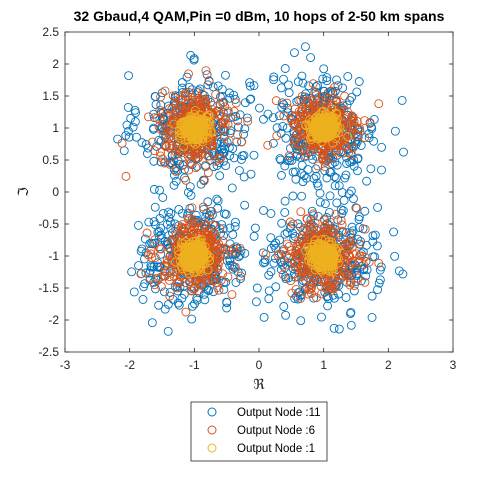  What do you see at coordinates (50, 160) in the screenshot?
I see `y-tick-label: 0.5` at bounding box center [50, 160].